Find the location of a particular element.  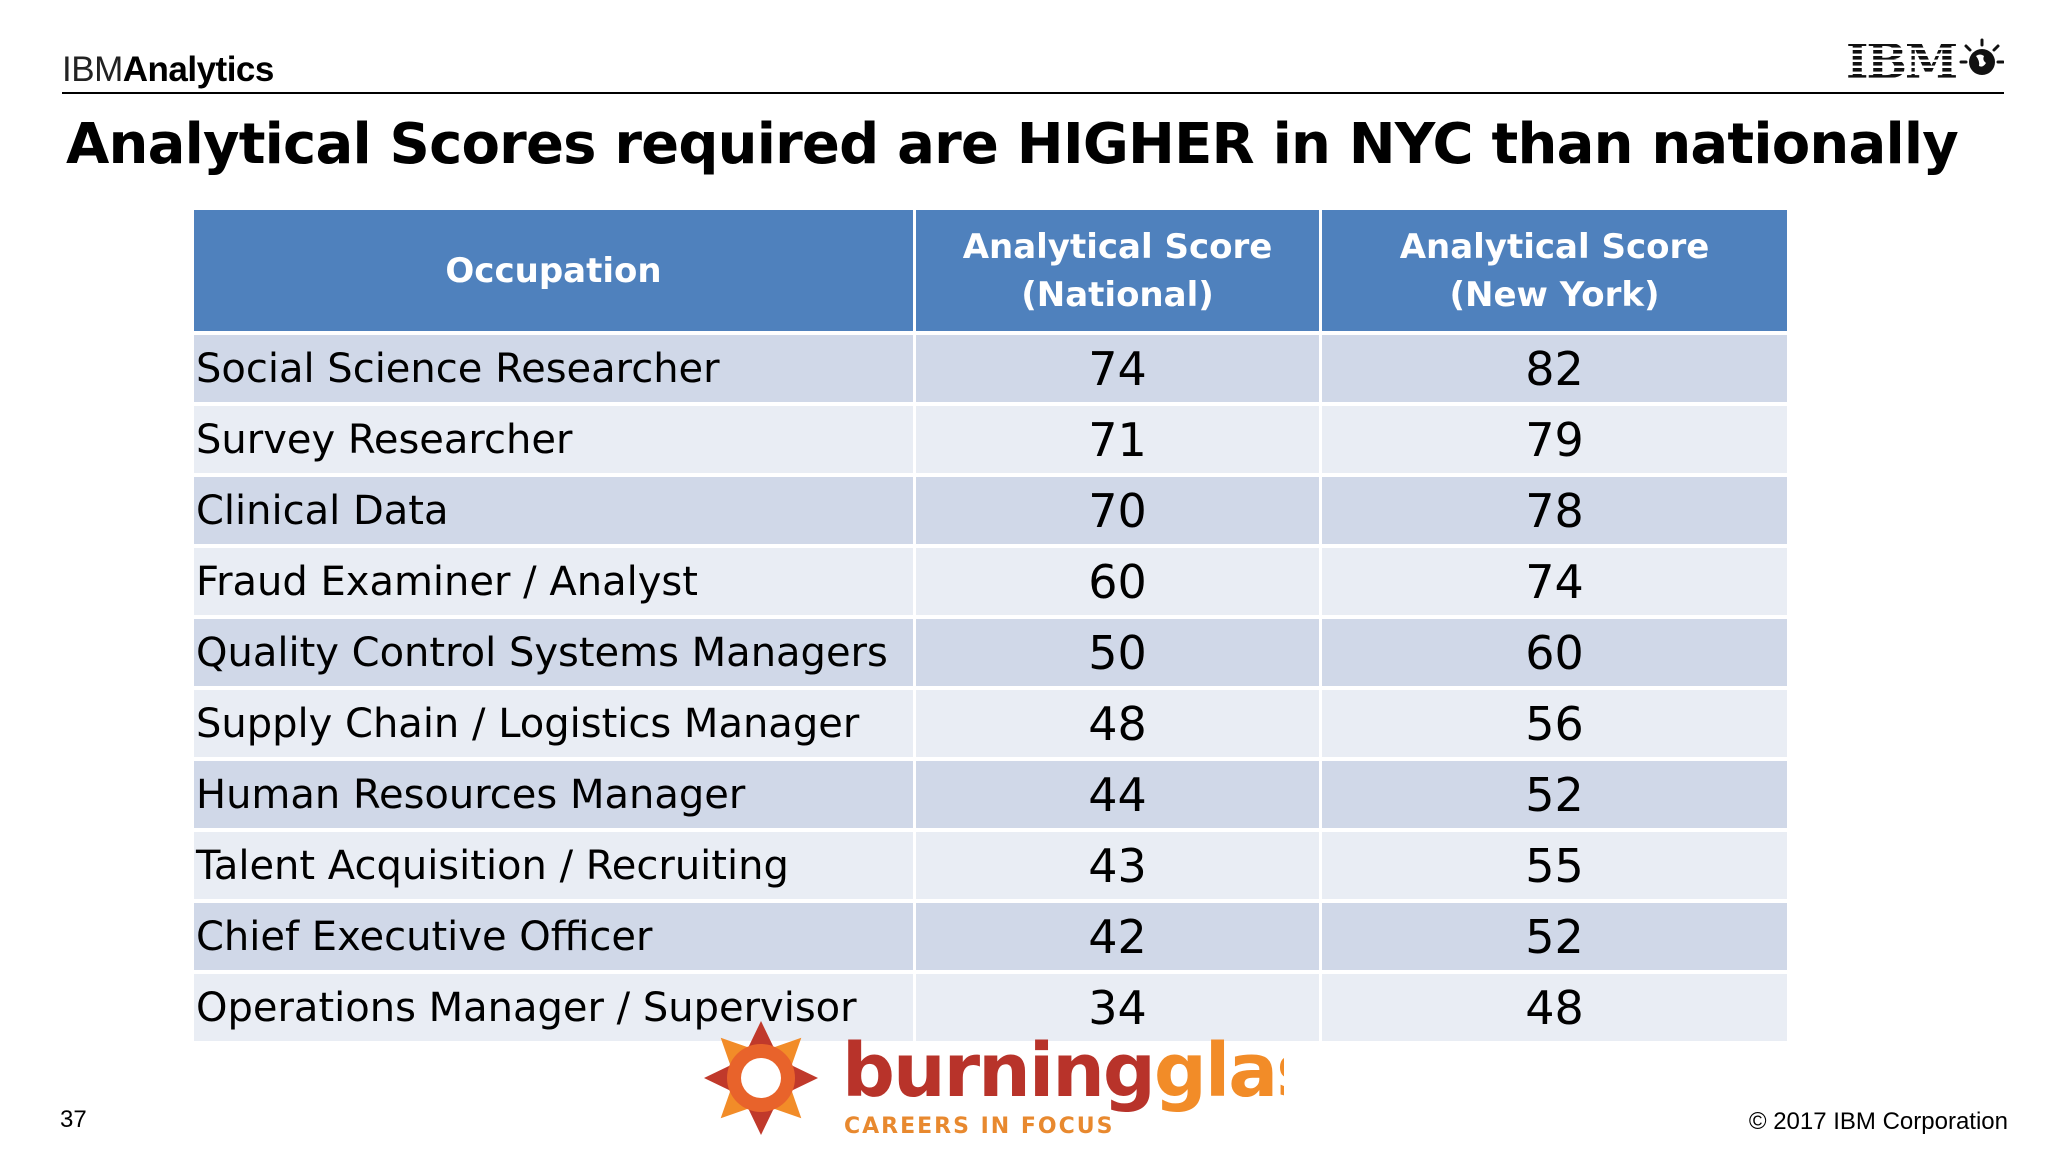

new-york-score-cell: 78 is located at coordinates (1554, 510).